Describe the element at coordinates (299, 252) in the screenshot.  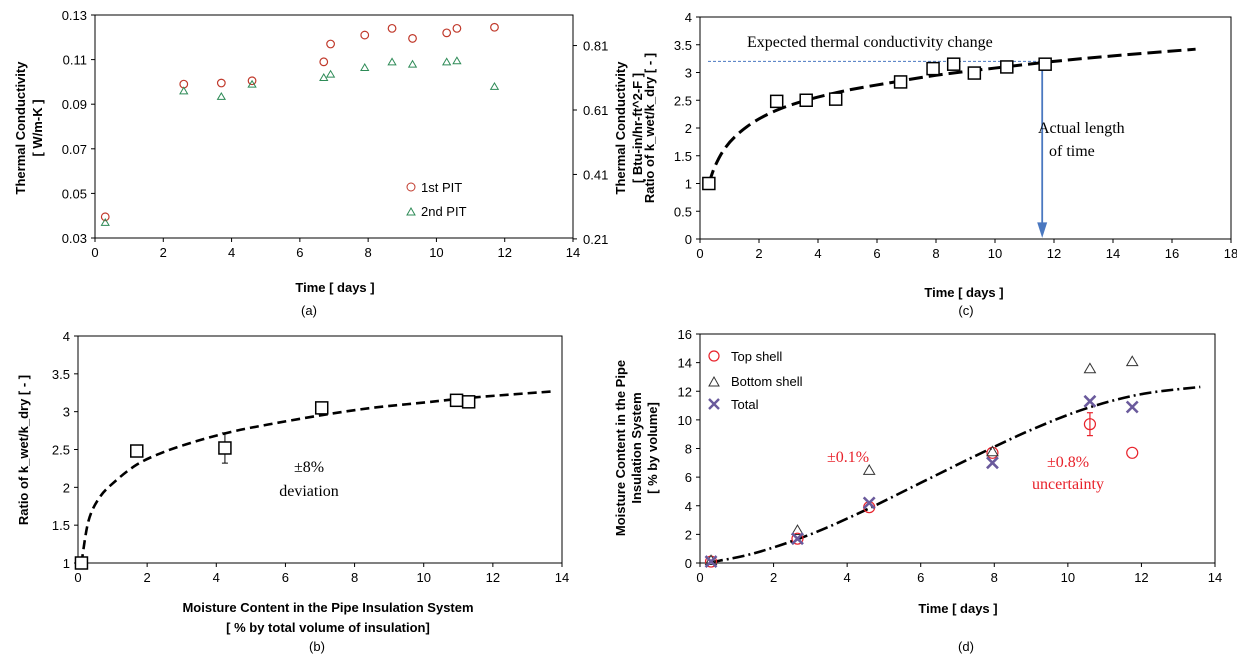
I see `x-tick-label-a: 6` at that location.